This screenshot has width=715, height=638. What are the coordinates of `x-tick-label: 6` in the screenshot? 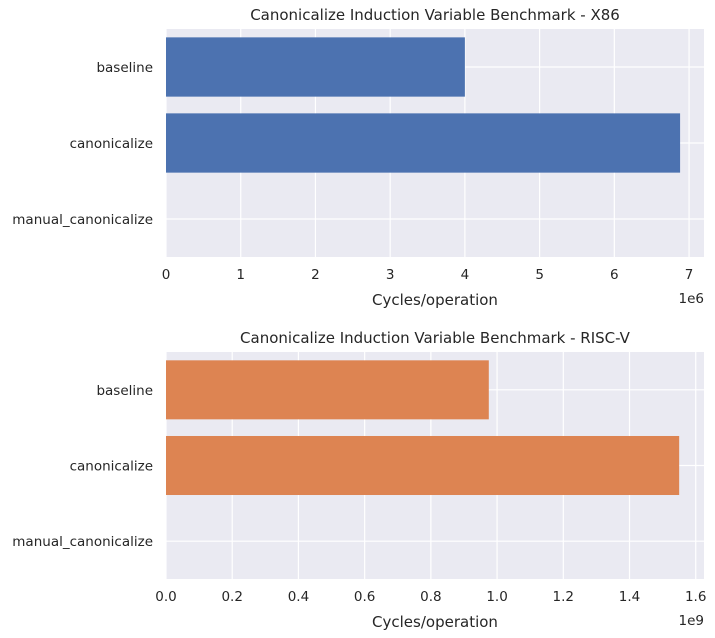 It's located at (614, 275).